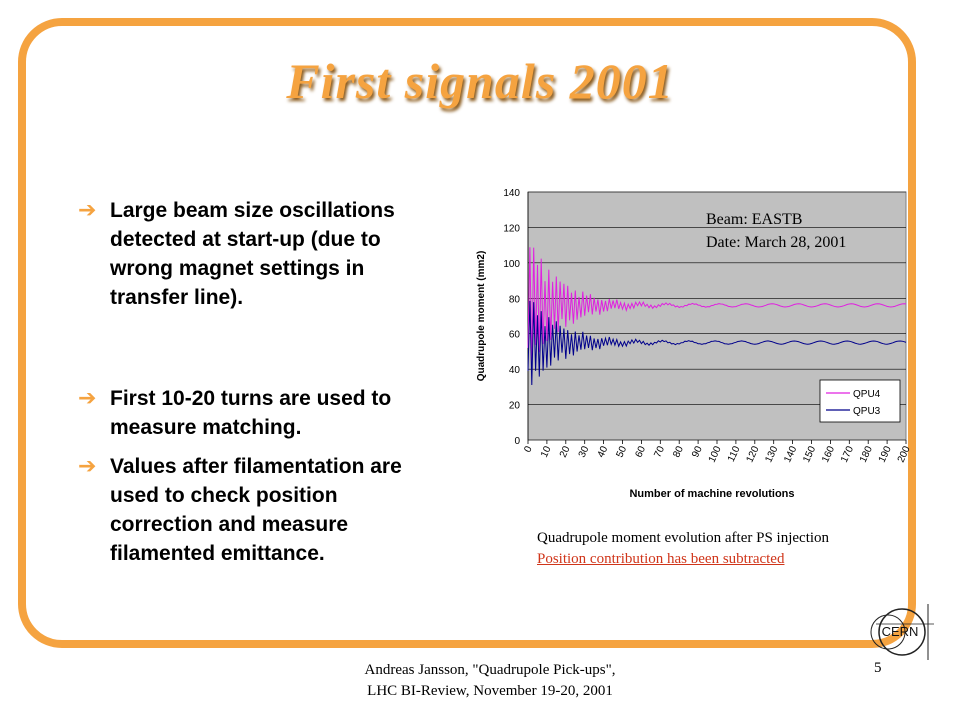 This screenshot has width=960, height=720. I want to click on bullet-line: measure matching., so click(206, 427).